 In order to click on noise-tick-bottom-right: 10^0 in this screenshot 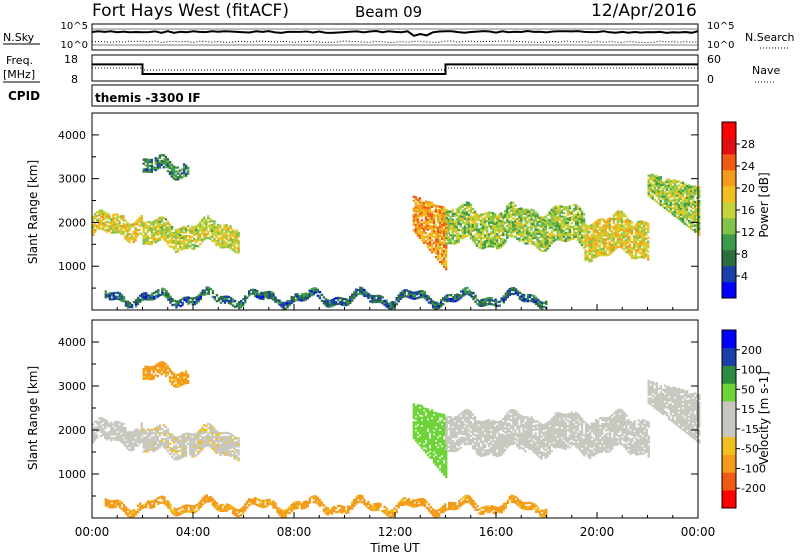, I will do `click(720, 45)`.